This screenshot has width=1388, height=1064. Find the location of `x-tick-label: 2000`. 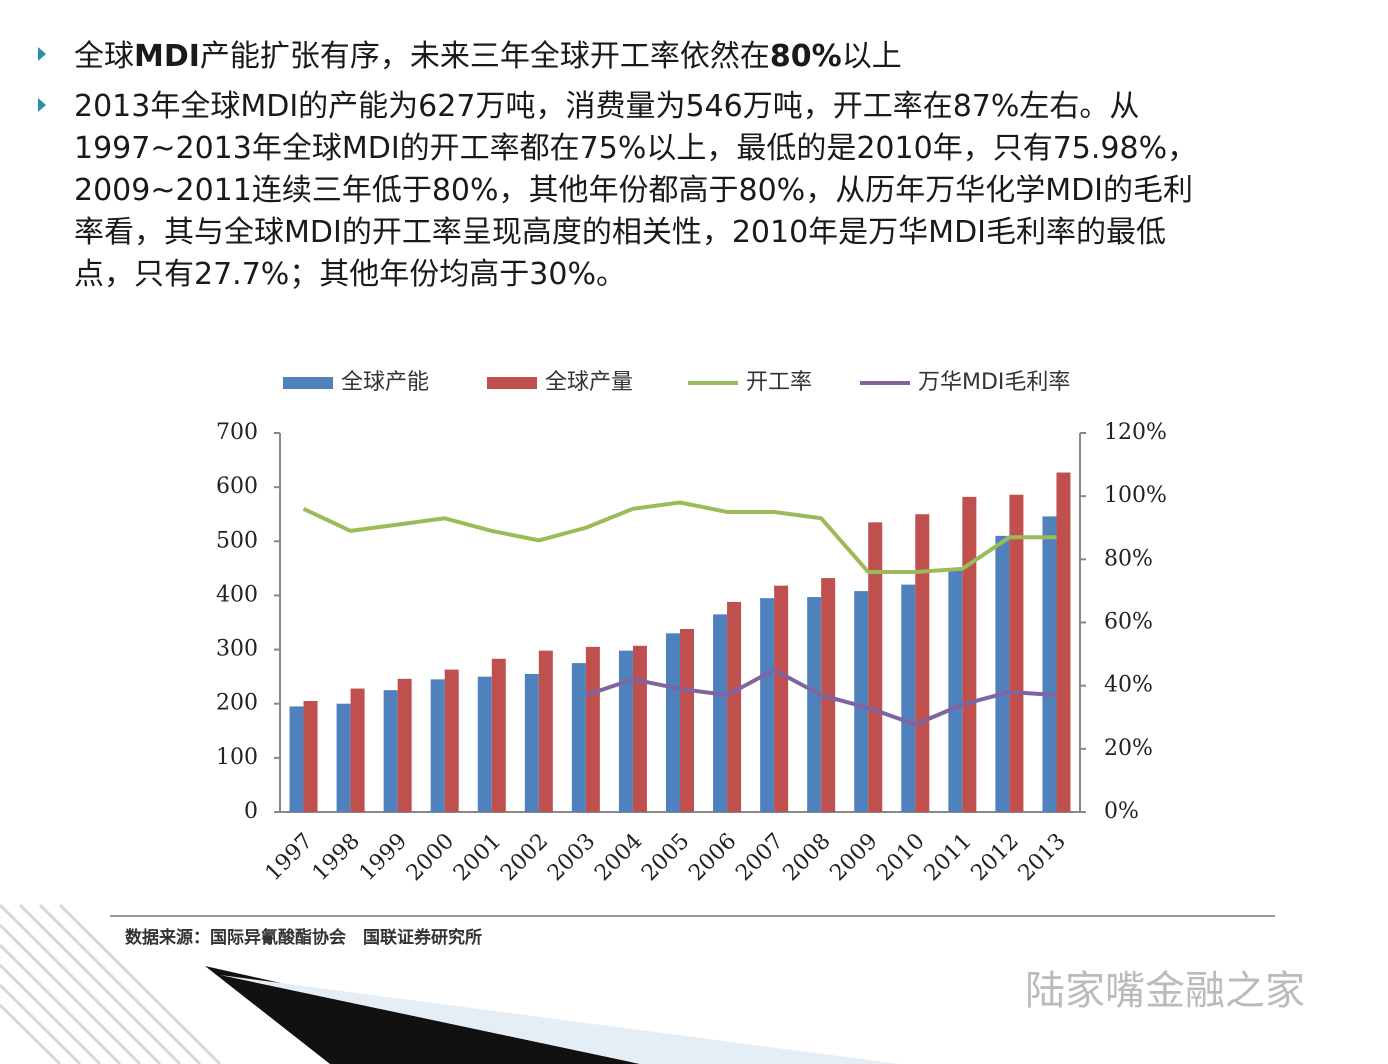

x-tick-label: 2000 is located at coordinates (430, 857).